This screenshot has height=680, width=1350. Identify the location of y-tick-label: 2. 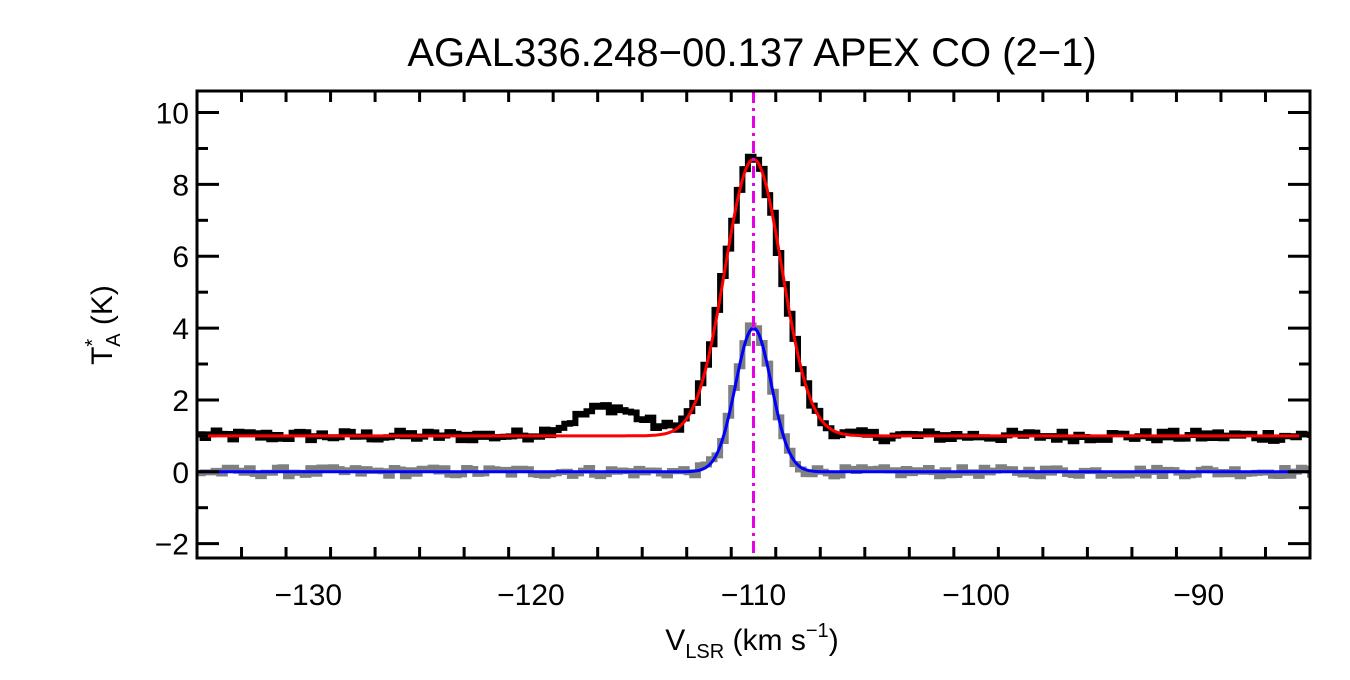
(180, 401).